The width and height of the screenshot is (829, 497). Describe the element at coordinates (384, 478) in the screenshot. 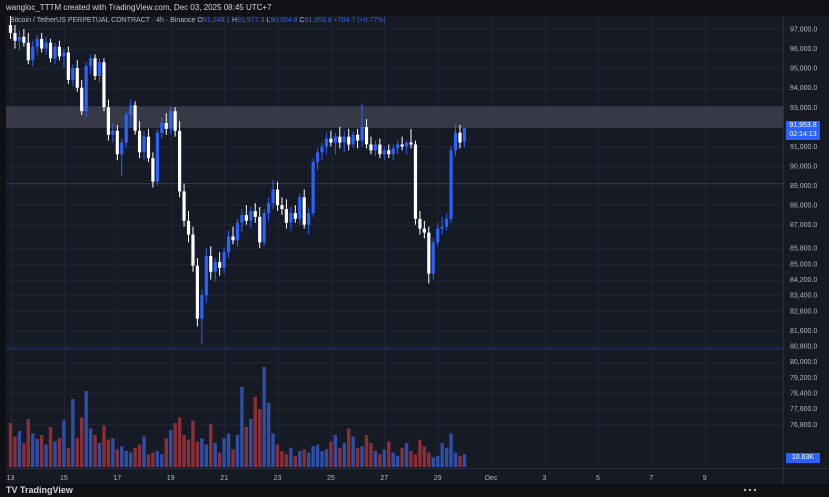

I see `time-tick-label: 27` at that location.